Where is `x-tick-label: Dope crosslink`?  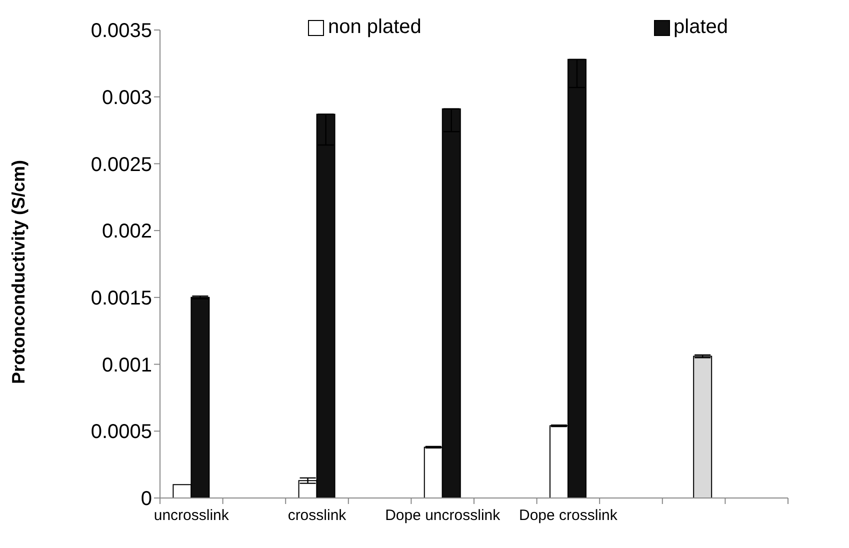
x-tick-label: Dope crosslink is located at coordinates (568, 515).